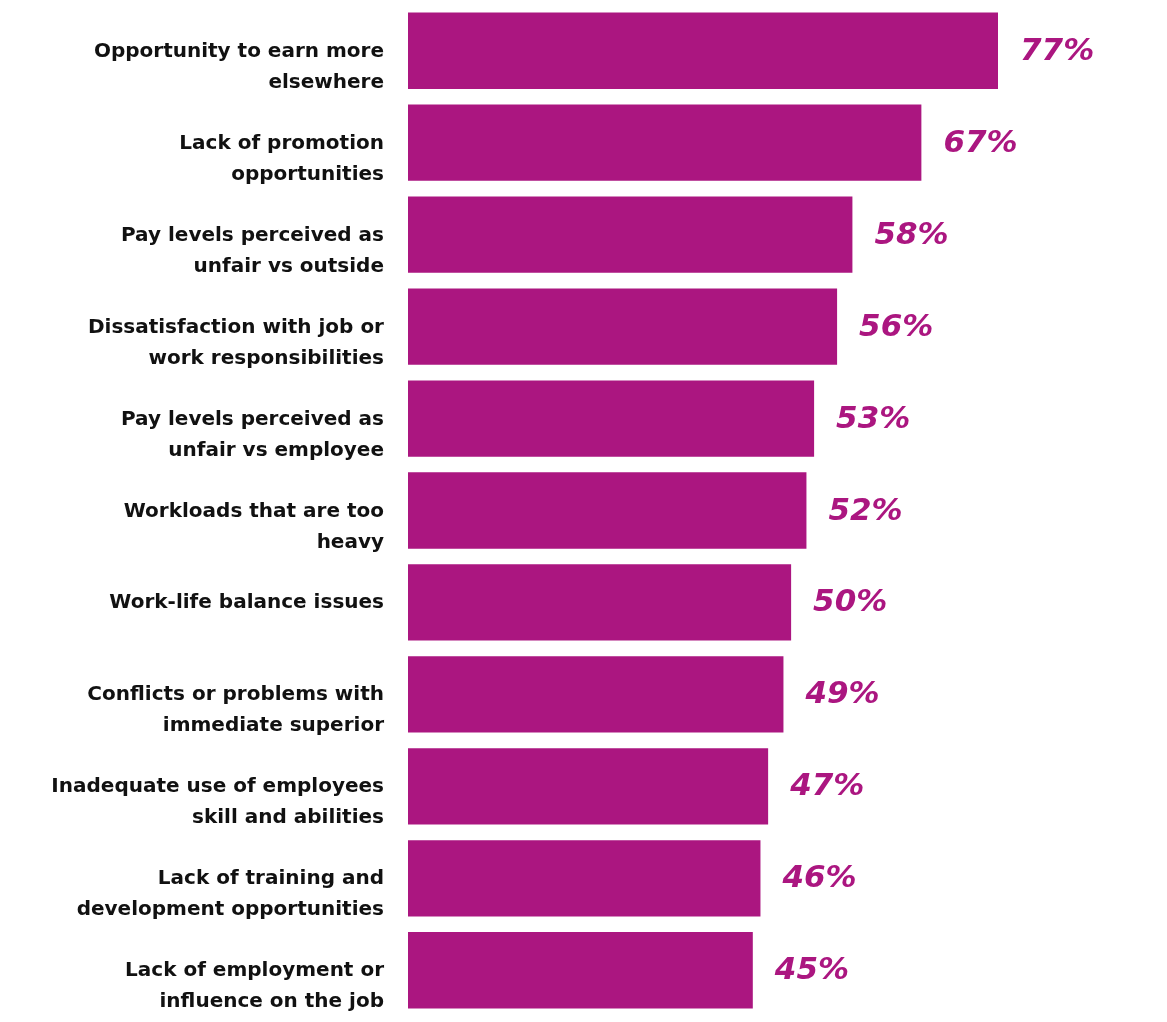 This screenshot has height=1022, width=1167. Describe the element at coordinates (850, 600) in the screenshot. I see `data-label: 50%` at that location.